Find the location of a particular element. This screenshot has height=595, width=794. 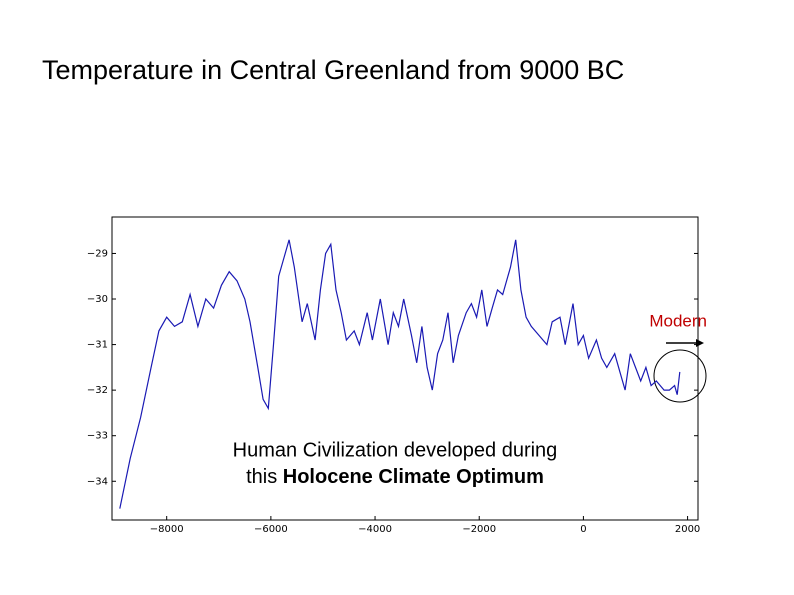

highlight-circle is located at coordinates (680, 376).